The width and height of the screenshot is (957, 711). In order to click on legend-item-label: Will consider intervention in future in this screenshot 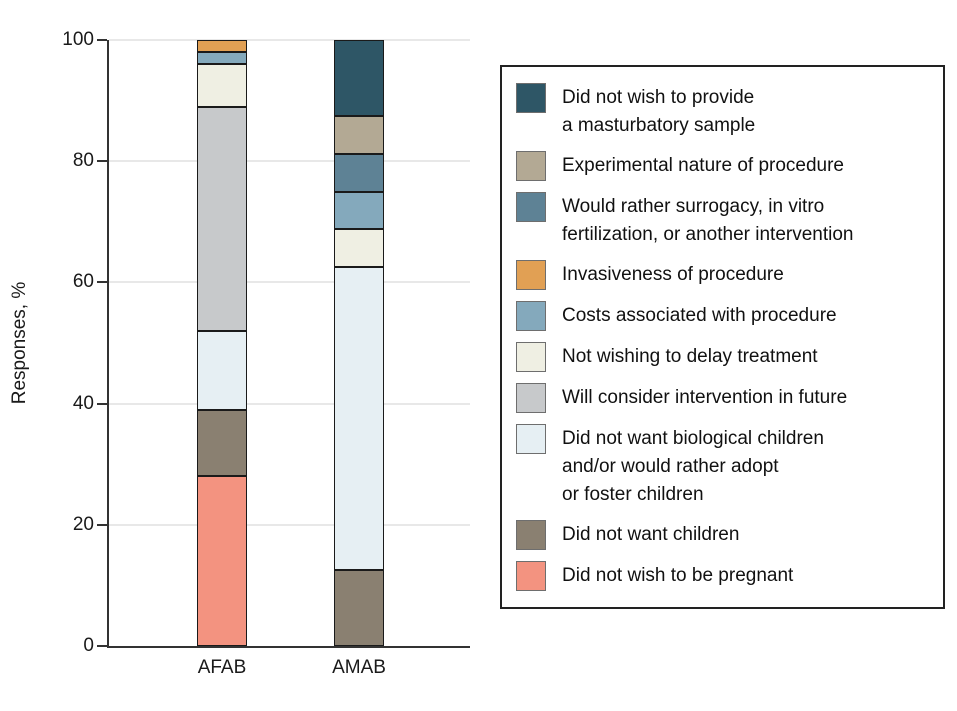, I will do `click(705, 397)`.